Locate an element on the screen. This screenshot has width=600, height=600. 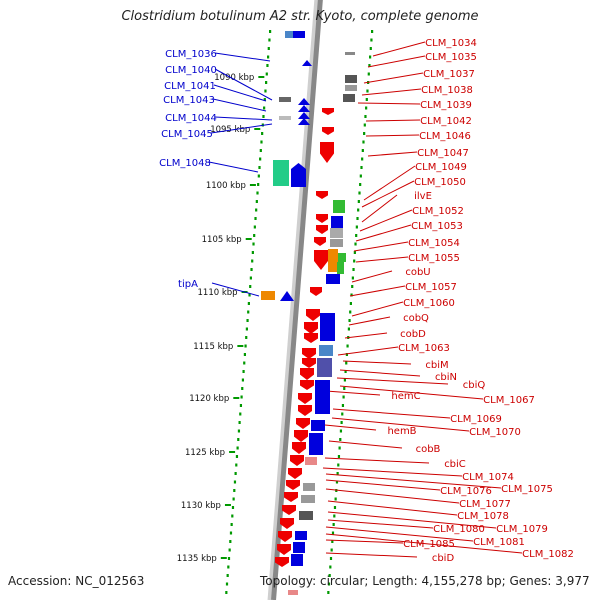
kbp-tick-label: 1115 kbp is located at coordinates (213, 347).